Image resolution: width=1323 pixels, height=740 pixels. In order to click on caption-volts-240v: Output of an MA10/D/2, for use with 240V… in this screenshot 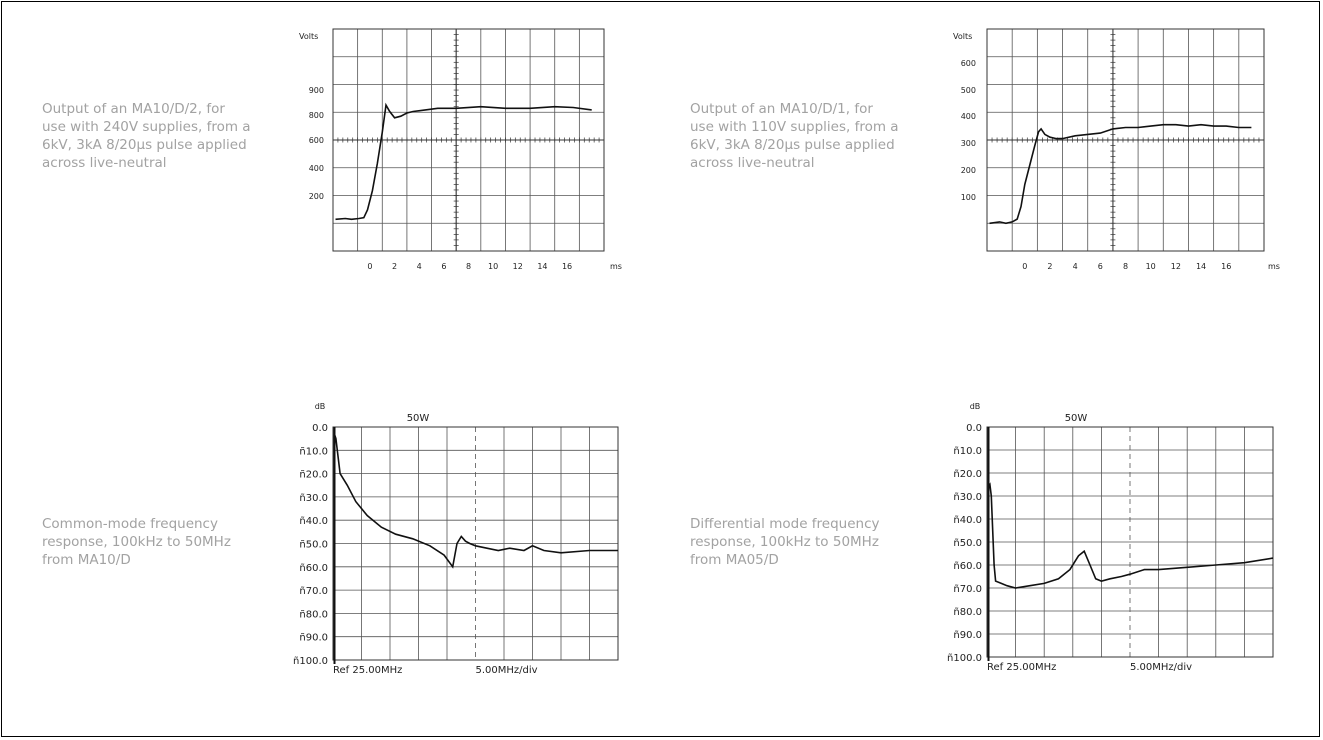, I will do `click(164, 136)`.